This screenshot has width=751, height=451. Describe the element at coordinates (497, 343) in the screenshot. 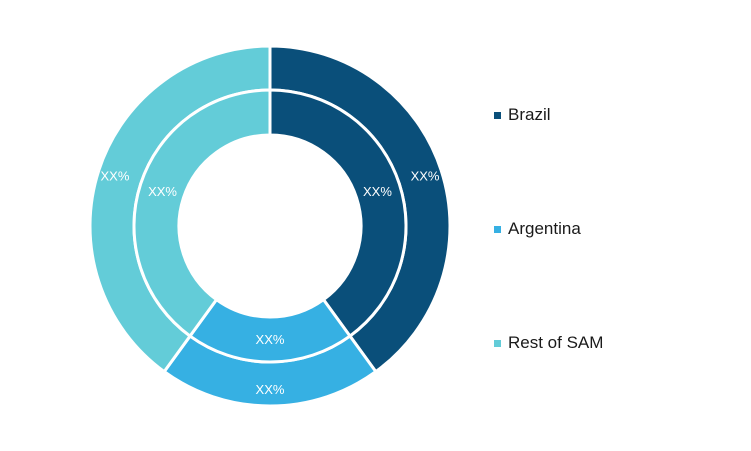

I see `legend-swatch-rest-of-sam` at that location.